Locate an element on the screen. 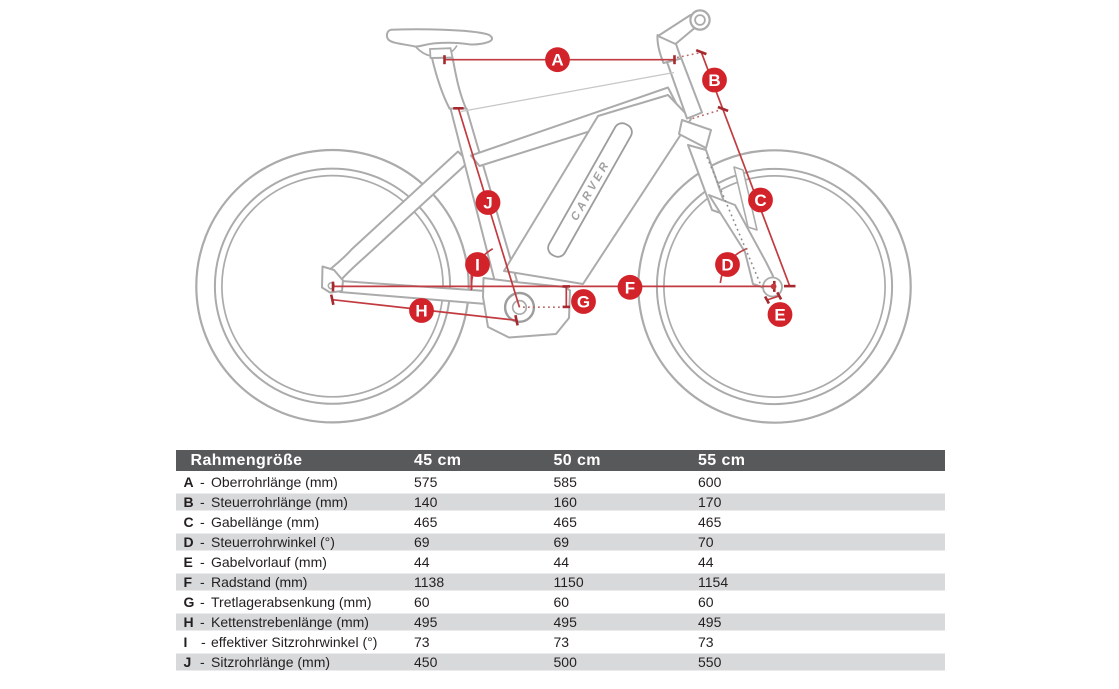 The width and height of the screenshot is (1119, 689). svg-text: C is located at coordinates (760, 200).